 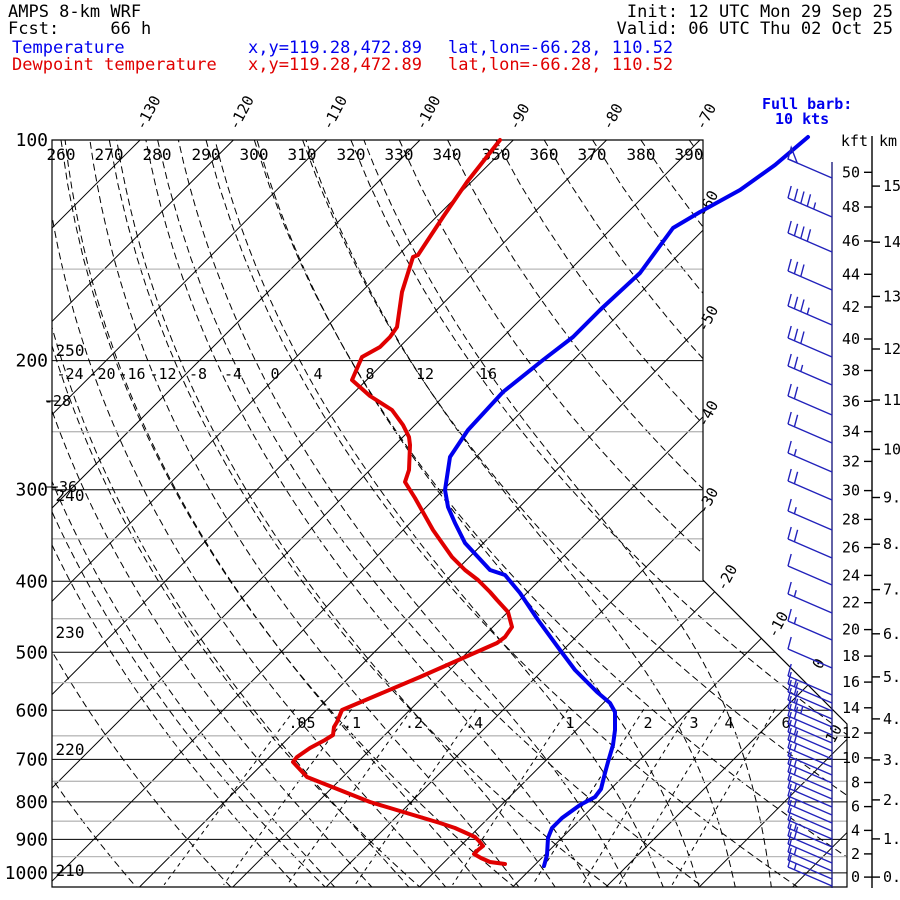 I want to click on barb-legend-line2: 10 kts, so click(x=802, y=119).